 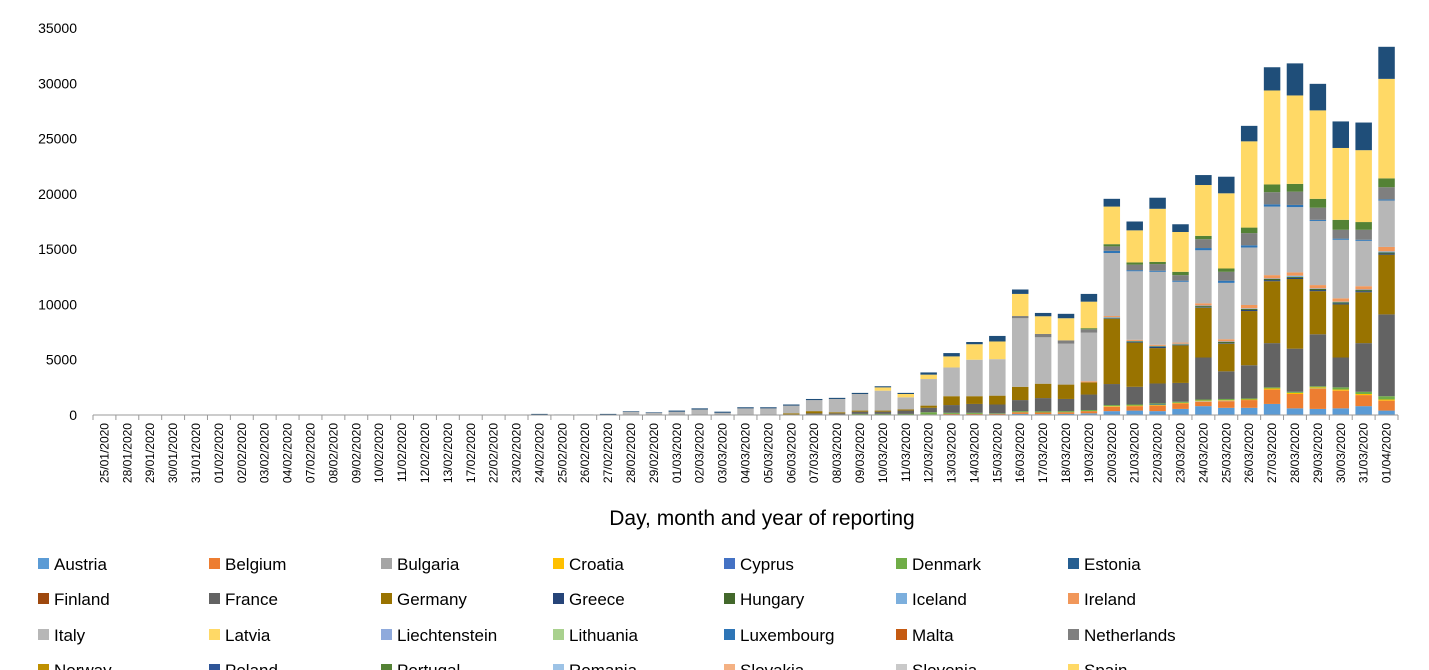 I want to click on x-tick-label: 10/02/2020, so click(x=379, y=453).